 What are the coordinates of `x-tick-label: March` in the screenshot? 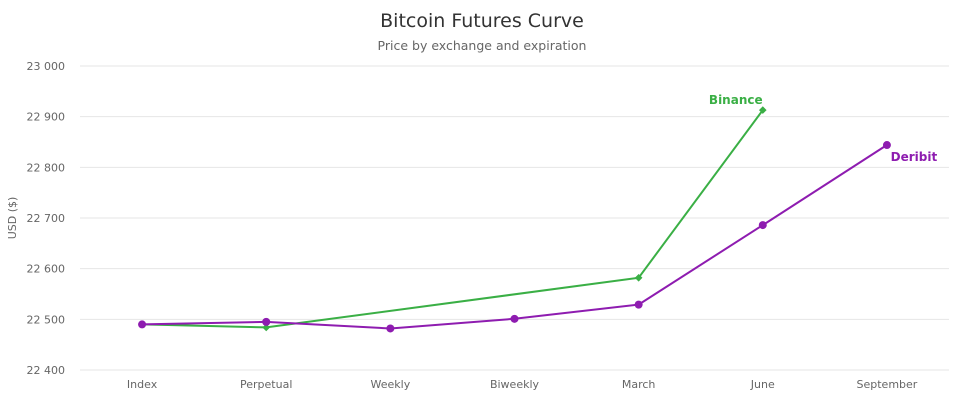 It's located at (639, 384).